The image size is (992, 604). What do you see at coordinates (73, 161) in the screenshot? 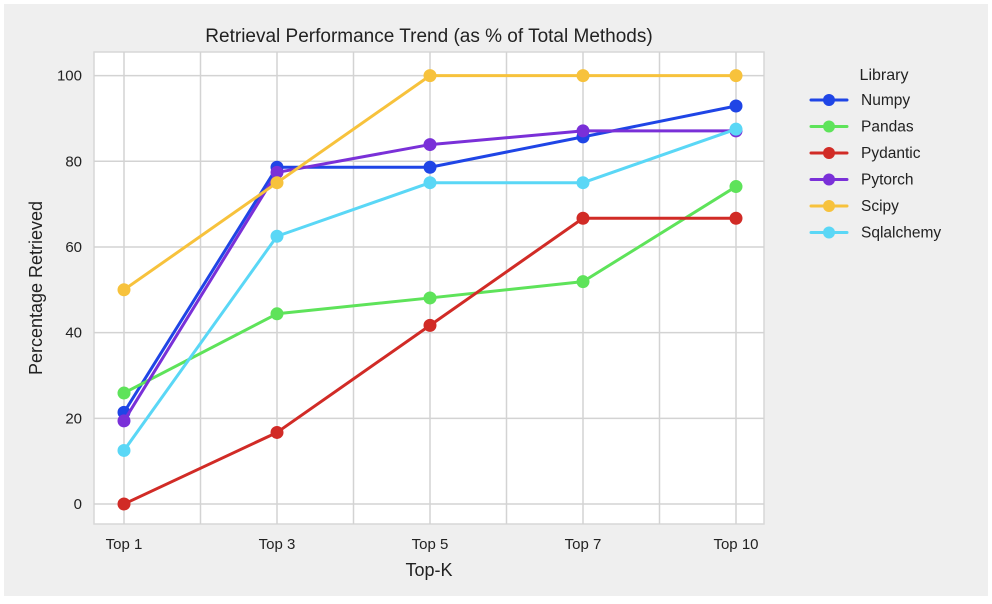
I see `y-tick-label: 80` at bounding box center [73, 161].